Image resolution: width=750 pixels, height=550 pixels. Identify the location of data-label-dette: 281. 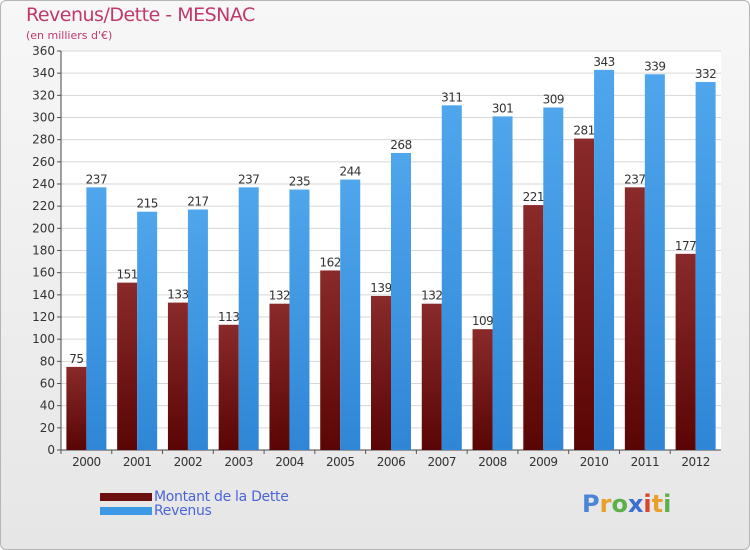
(583, 131).